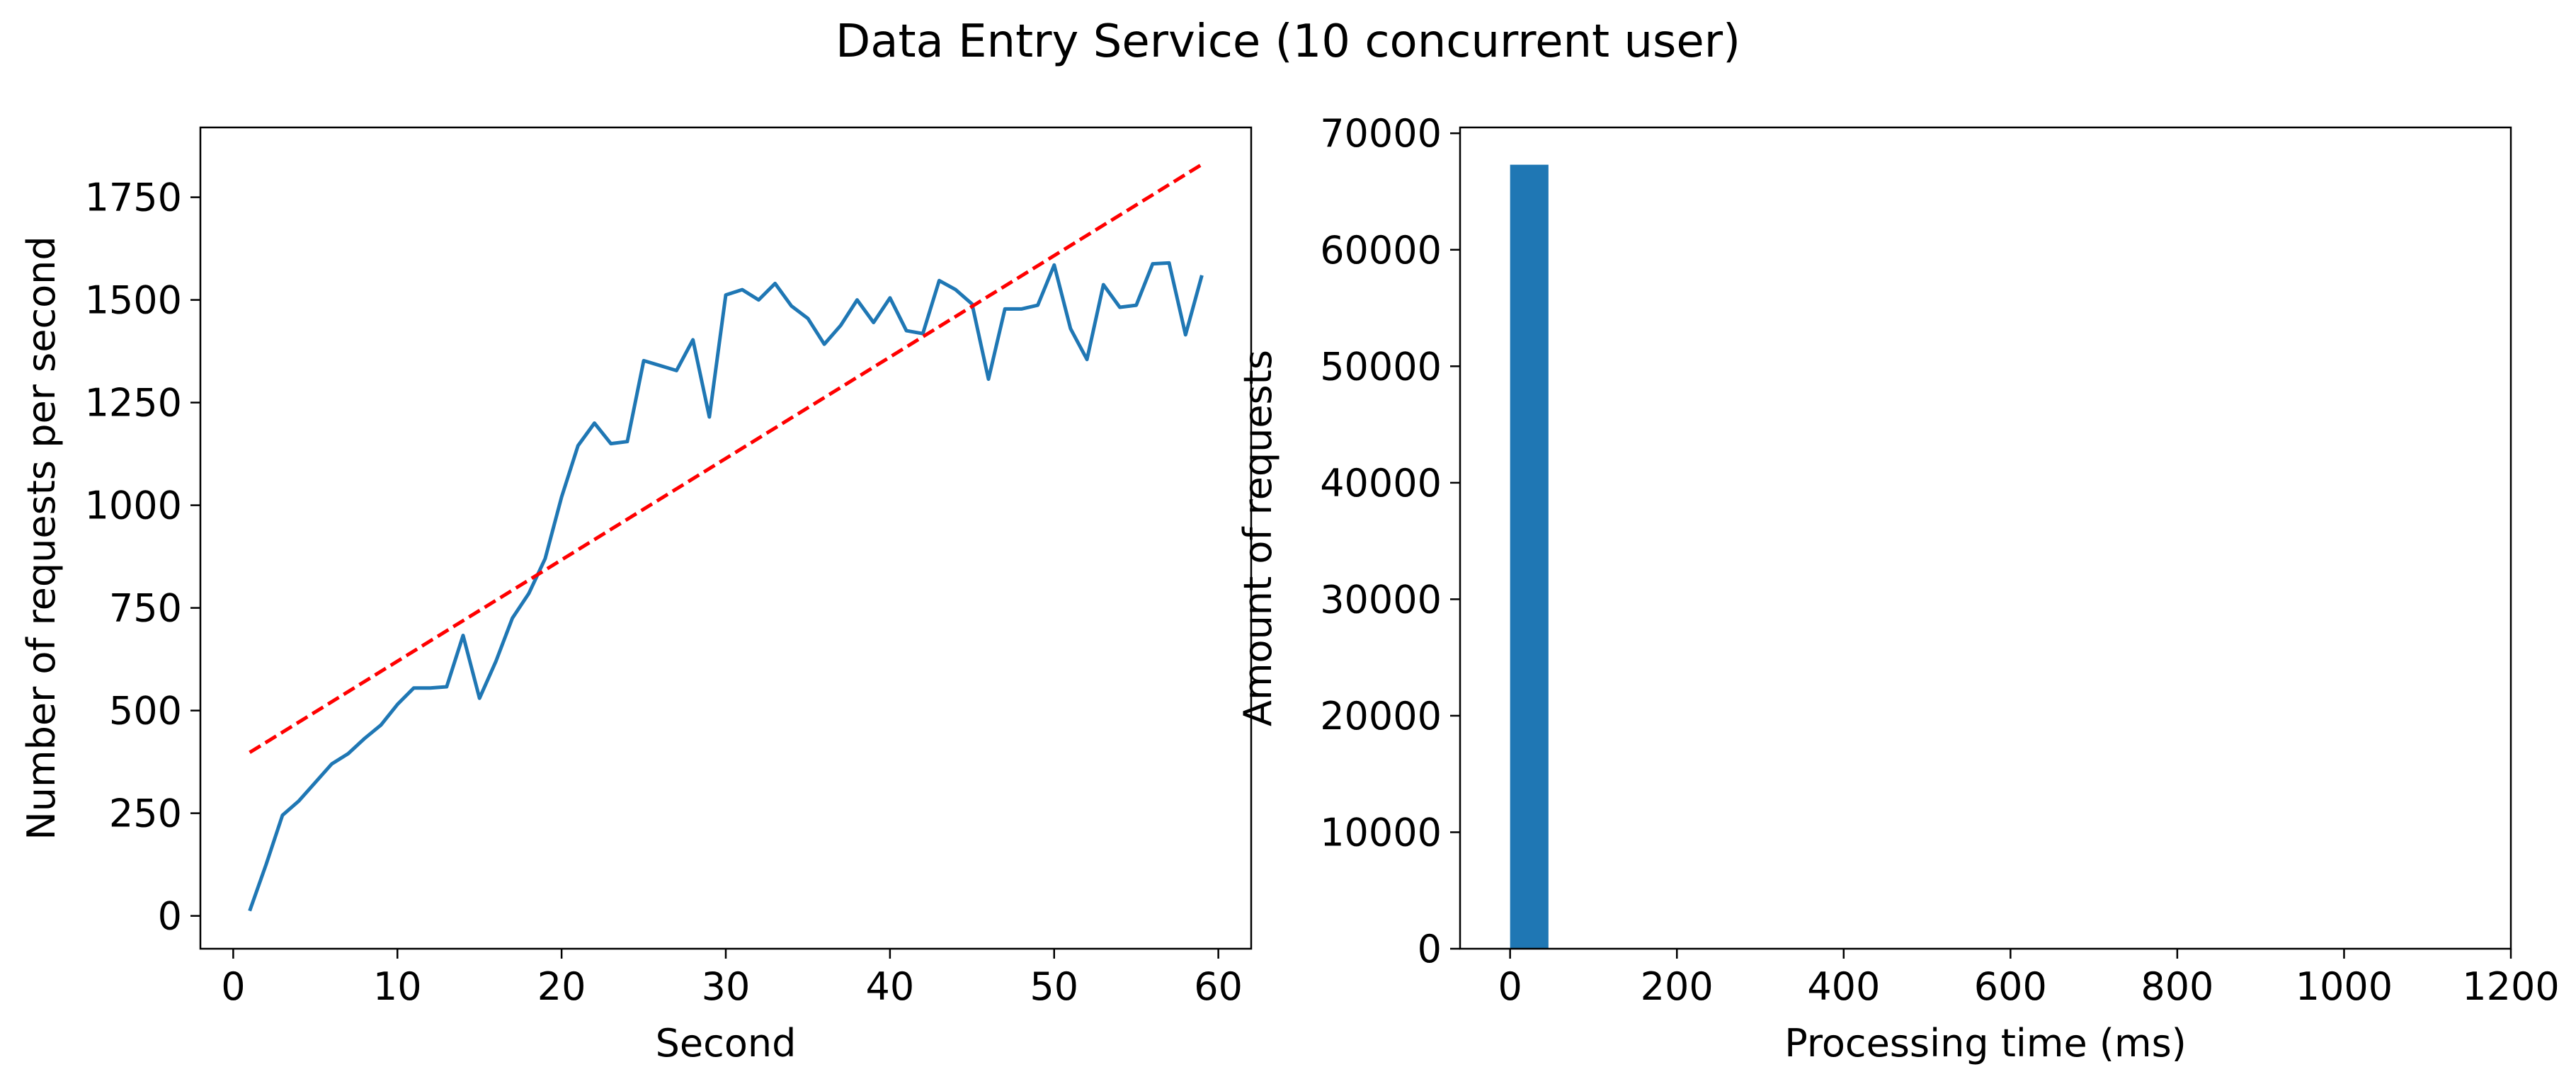 This screenshot has height=1079, width=2576. Describe the element at coordinates (2344, 987) in the screenshot. I see `right-x-tick-label: 1000` at that location.